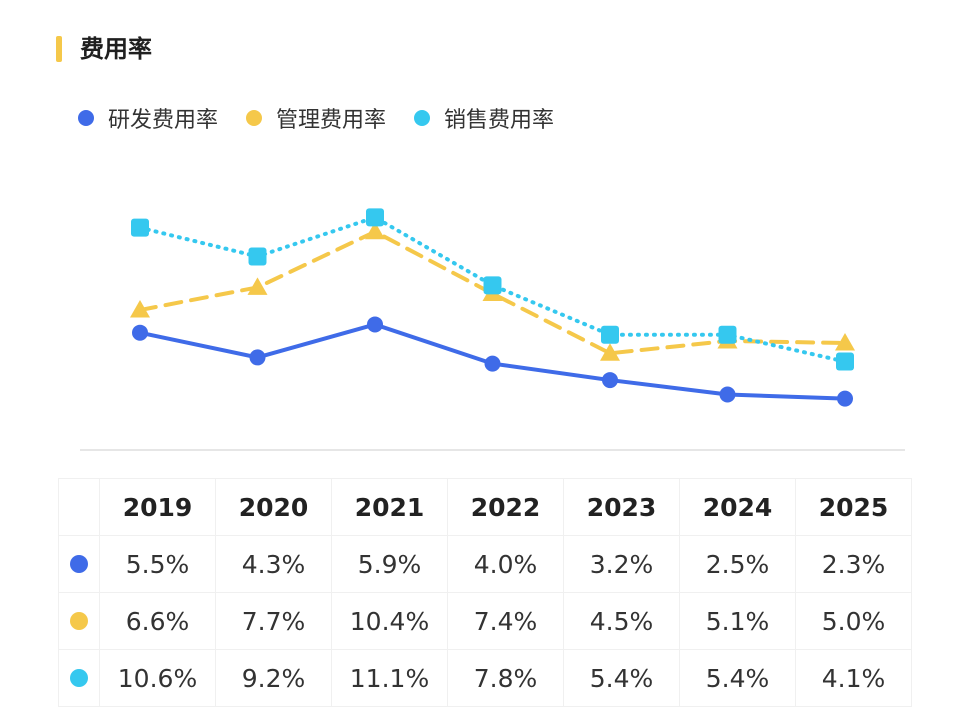  I want to click on row-dot-rd, so click(79, 563).